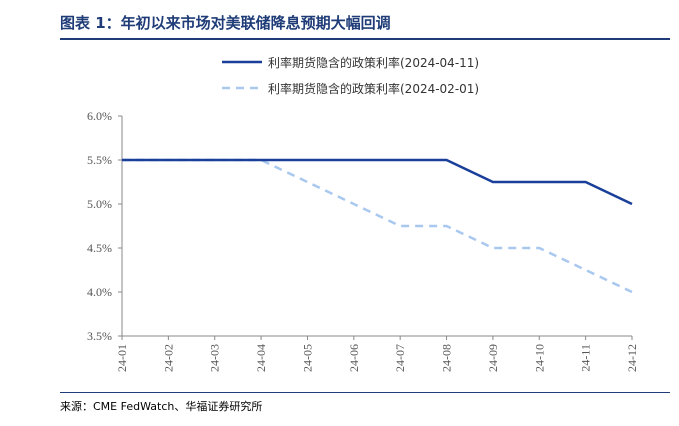  Describe the element at coordinates (215, 358) in the screenshot. I see `x-tick-label: 24-03` at that location.